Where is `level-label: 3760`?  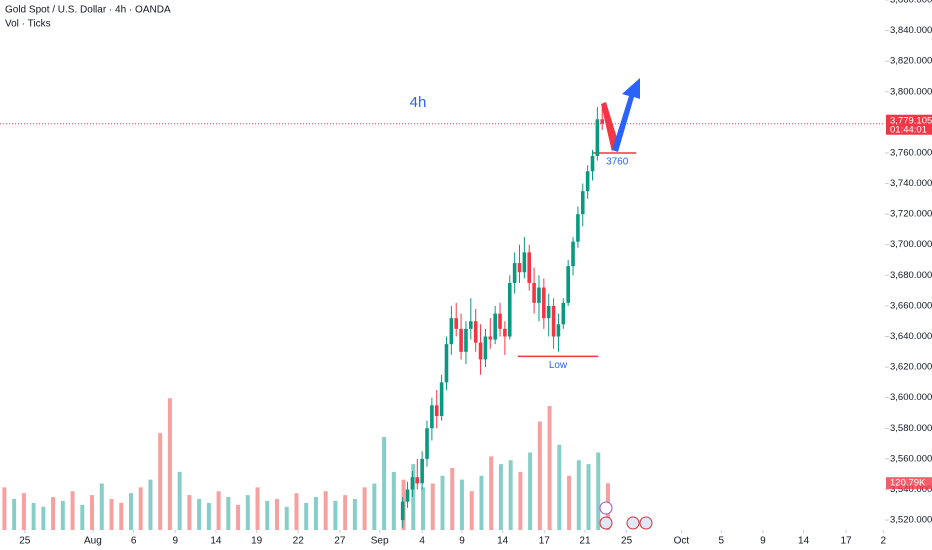
level-label: 3760 is located at coordinates (617, 162).